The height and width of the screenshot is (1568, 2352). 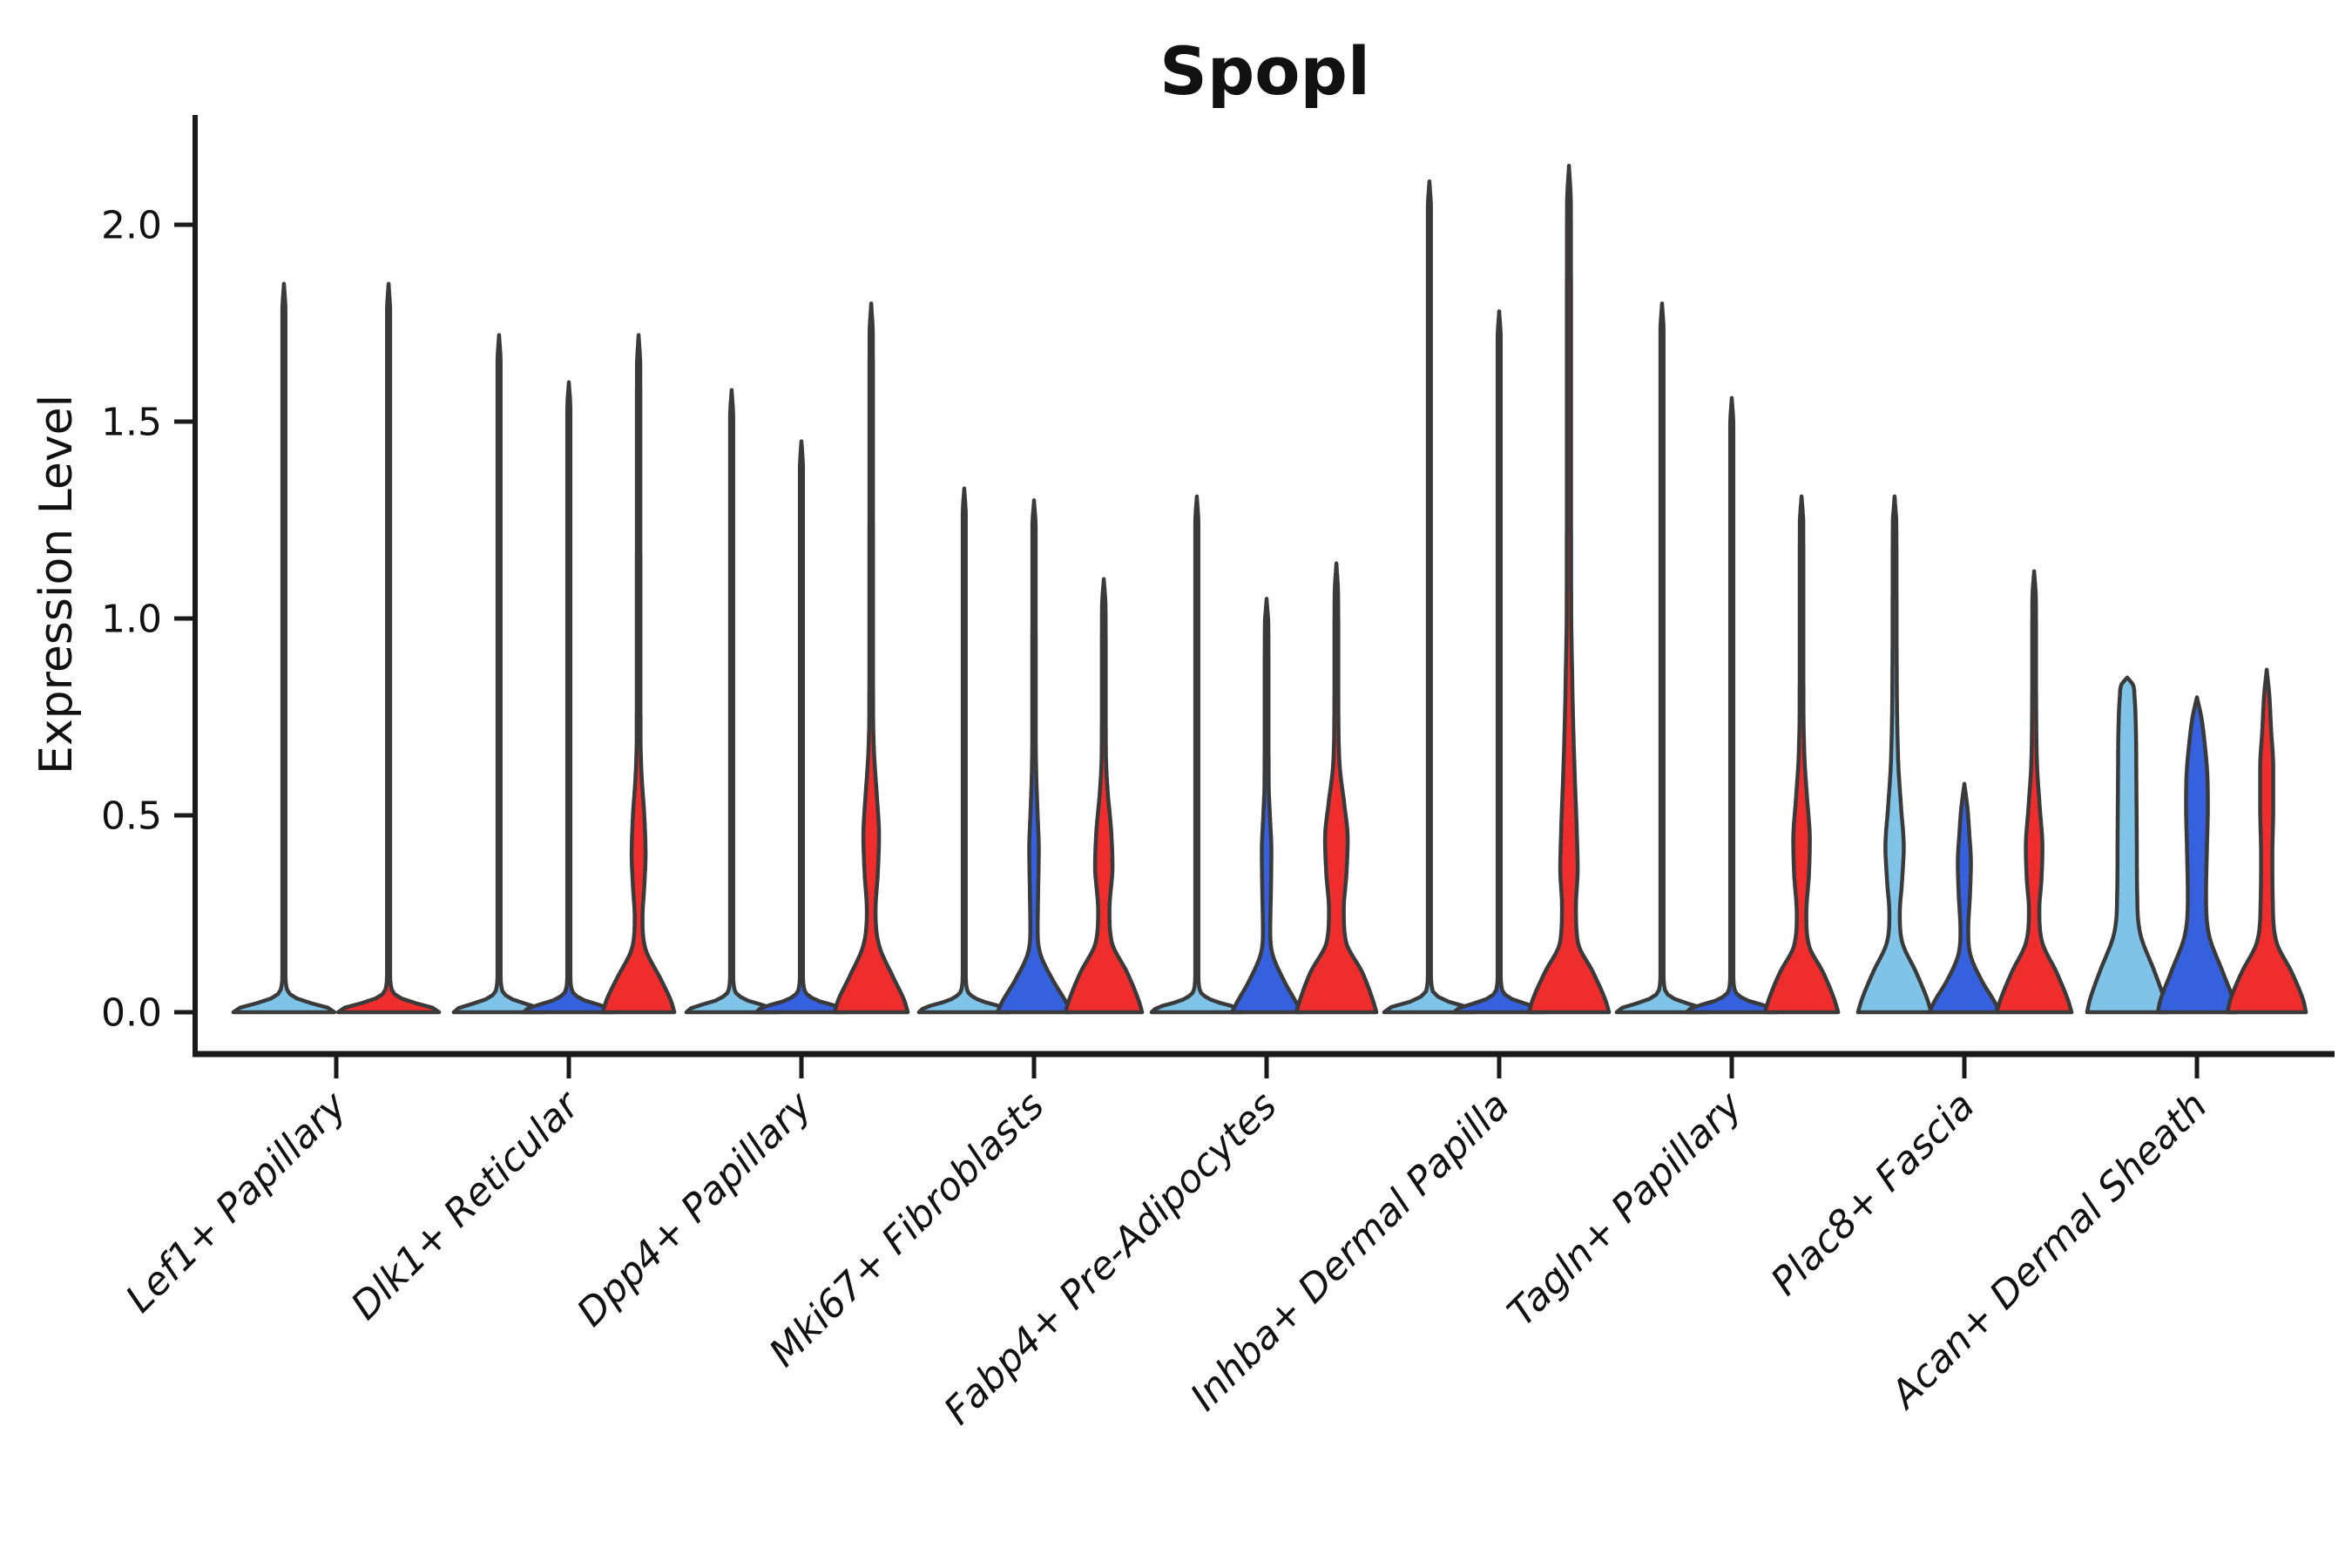 What do you see at coordinates (1872, 1194) in the screenshot?
I see `x-tick-label: Plac8+ Fascia` at bounding box center [1872, 1194].